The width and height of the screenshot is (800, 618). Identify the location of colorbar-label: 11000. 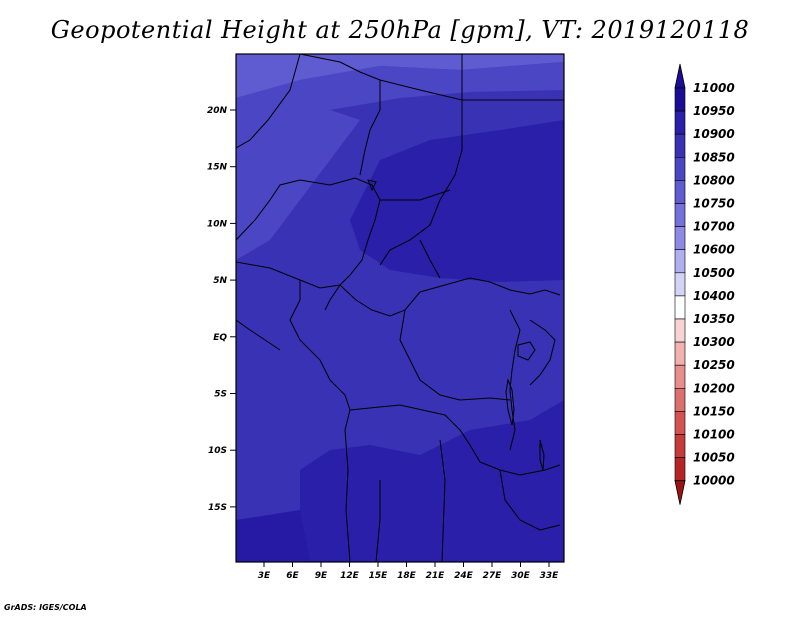
(714, 88).